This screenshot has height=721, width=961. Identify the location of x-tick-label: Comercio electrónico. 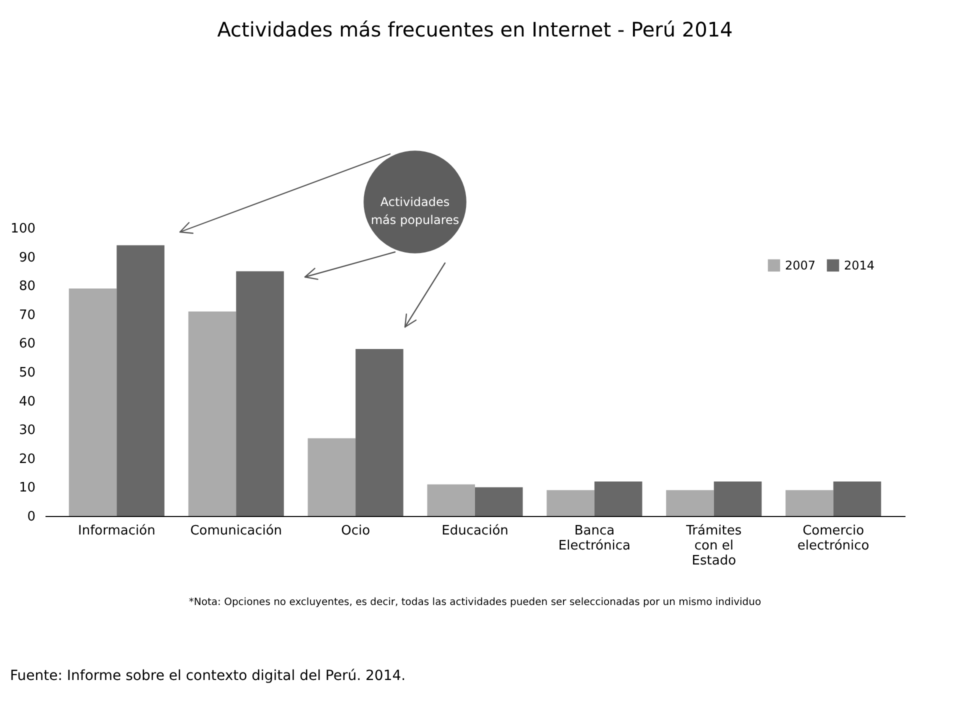
(833, 539).